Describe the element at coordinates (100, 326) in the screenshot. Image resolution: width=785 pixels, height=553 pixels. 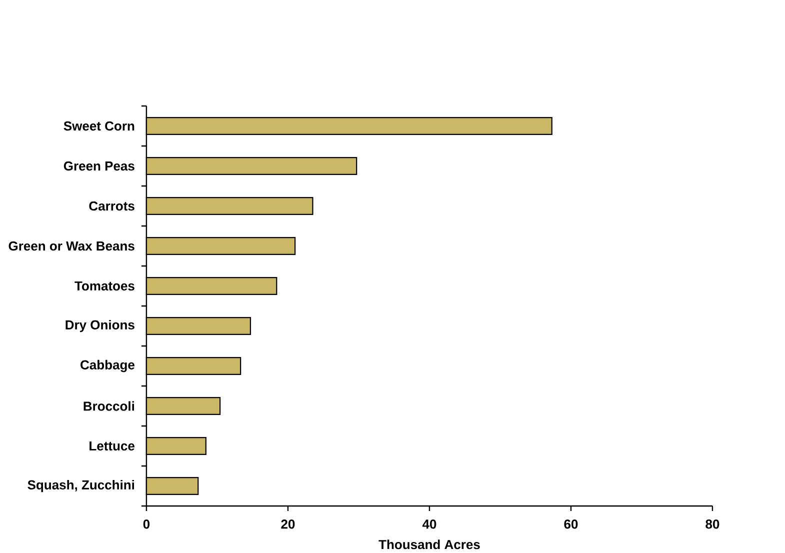
I see `y-tick-label: Dry Onions` at that location.